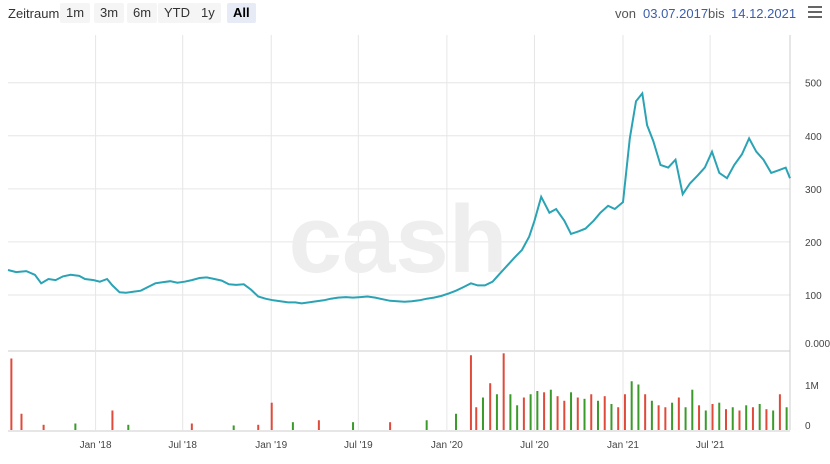 This screenshot has height=464, width=830. What do you see at coordinates (813, 243) in the screenshot?
I see `price-tick-label: 200` at bounding box center [813, 243].